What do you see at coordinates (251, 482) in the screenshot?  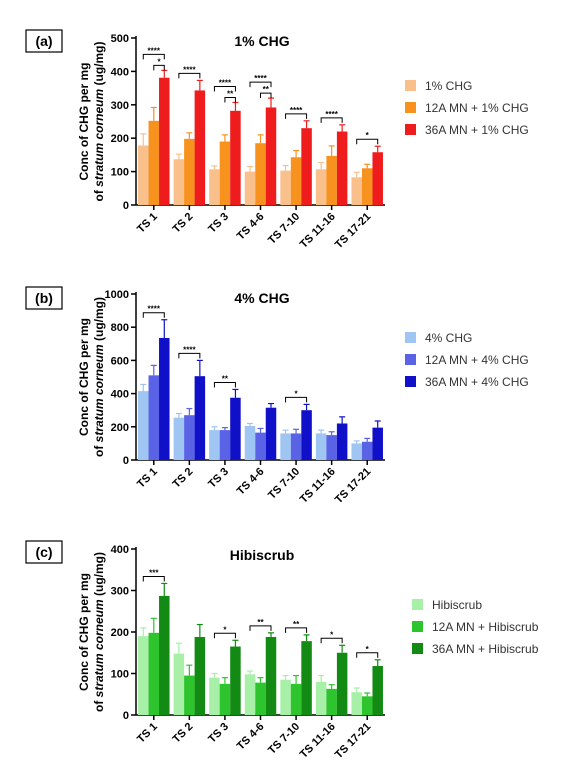 I see `x-tick-label: TS 4-6` at bounding box center [251, 482].